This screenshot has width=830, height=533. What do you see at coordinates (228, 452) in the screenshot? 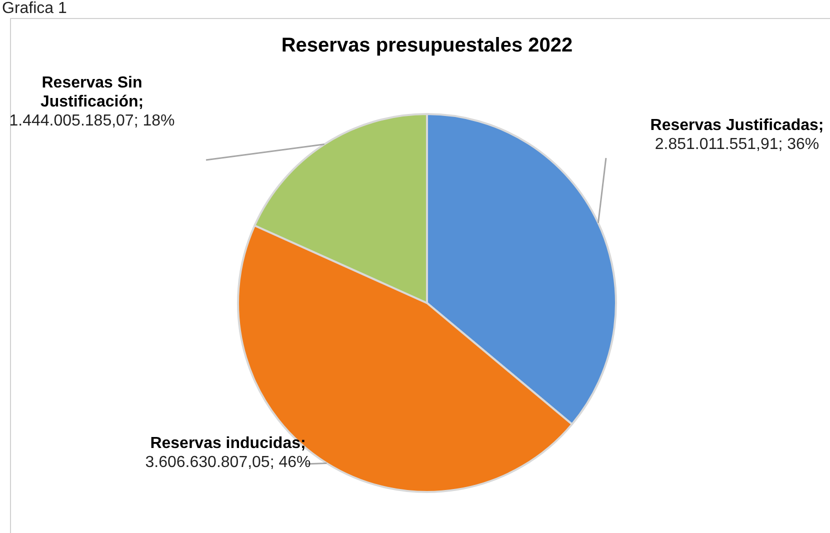
I see `slice-label: Reservas inducidas; 3.606.630.807,05; 46%` at bounding box center [228, 452].